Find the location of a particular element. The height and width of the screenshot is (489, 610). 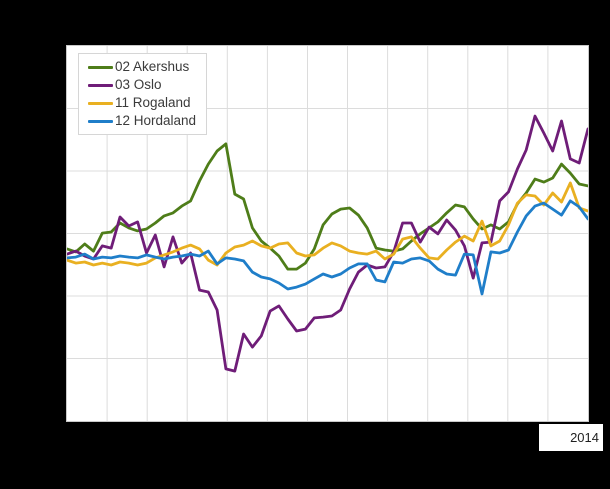

legend-item-oslo: 03 Oslo is located at coordinates (142, 85).